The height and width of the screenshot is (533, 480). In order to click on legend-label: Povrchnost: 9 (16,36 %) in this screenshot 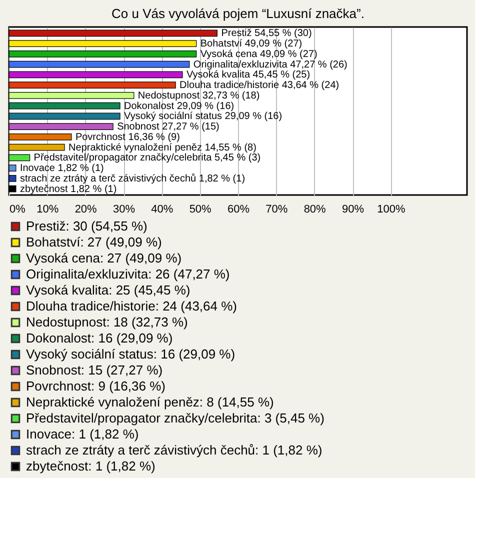, I will do `click(96, 386)`.